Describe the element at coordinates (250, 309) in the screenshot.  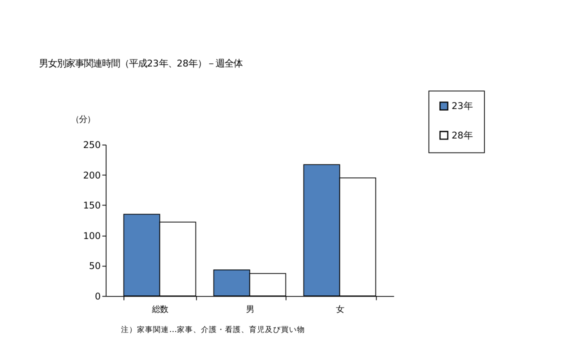
I see `x-tick-label: 男` at that location.